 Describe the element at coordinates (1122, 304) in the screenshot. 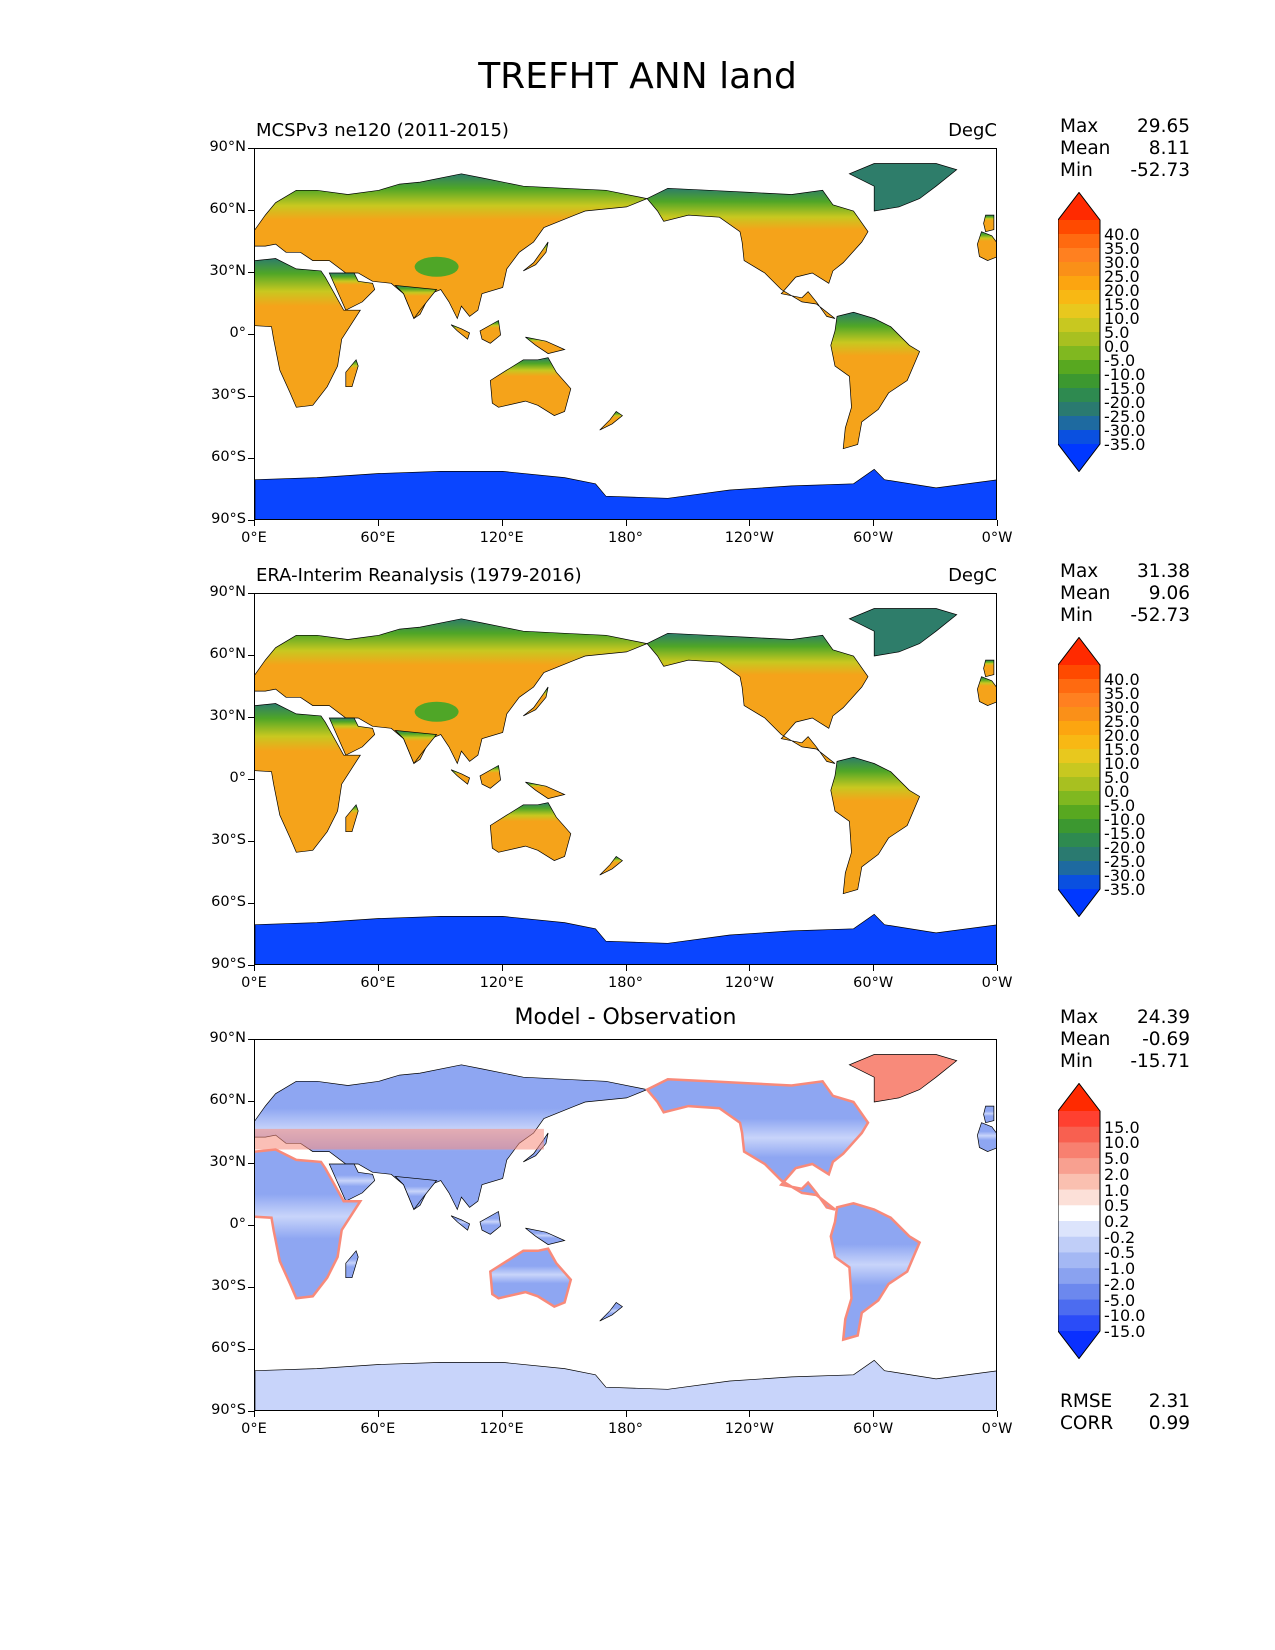

I see `colorbar-tick-label: 15.0` at that location.